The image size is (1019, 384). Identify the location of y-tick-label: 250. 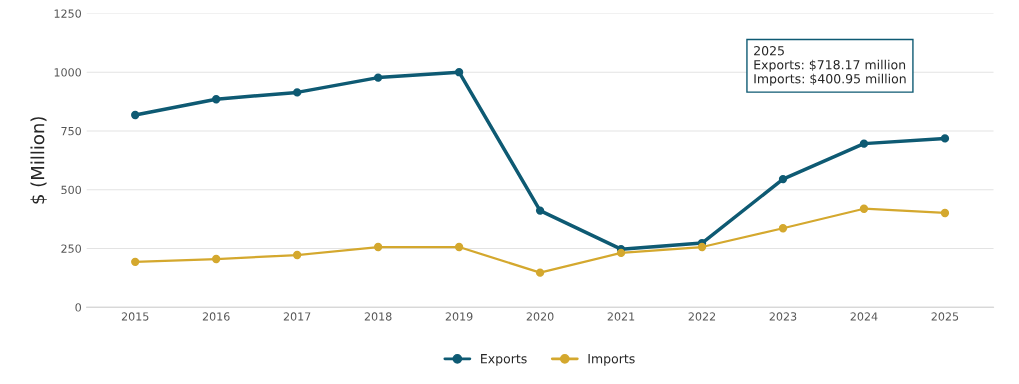
(71, 248).